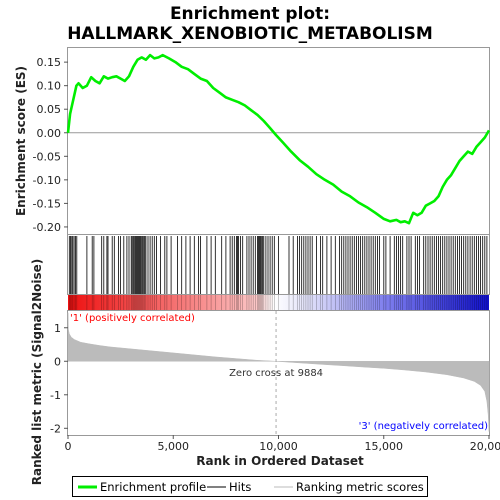  Describe the element at coordinates (68, 446) in the screenshot. I see `x-tick-label: 0` at that location.